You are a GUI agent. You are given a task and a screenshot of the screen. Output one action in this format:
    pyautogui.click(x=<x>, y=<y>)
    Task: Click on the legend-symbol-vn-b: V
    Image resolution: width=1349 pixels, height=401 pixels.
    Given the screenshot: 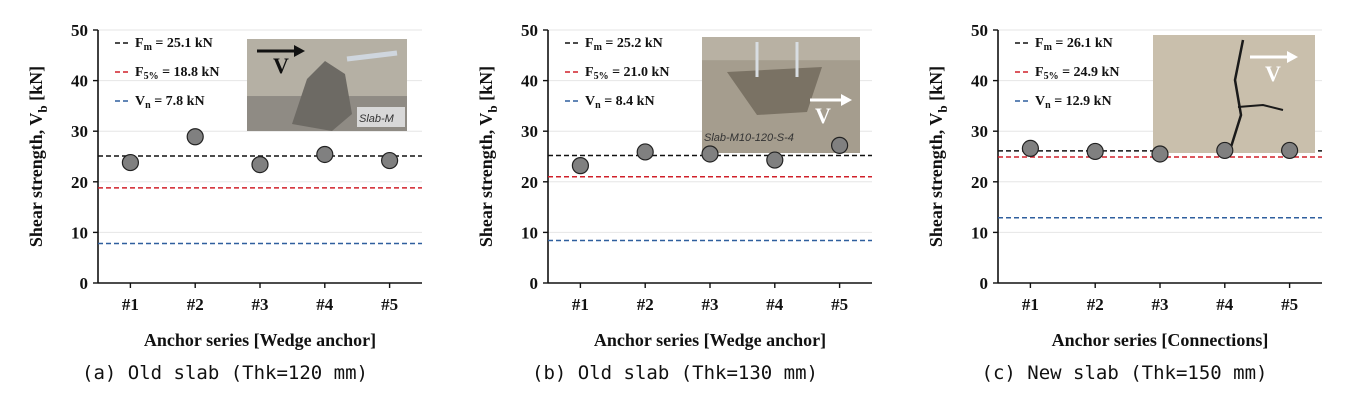 What is the action you would take?
    pyautogui.click(x=590, y=101)
    